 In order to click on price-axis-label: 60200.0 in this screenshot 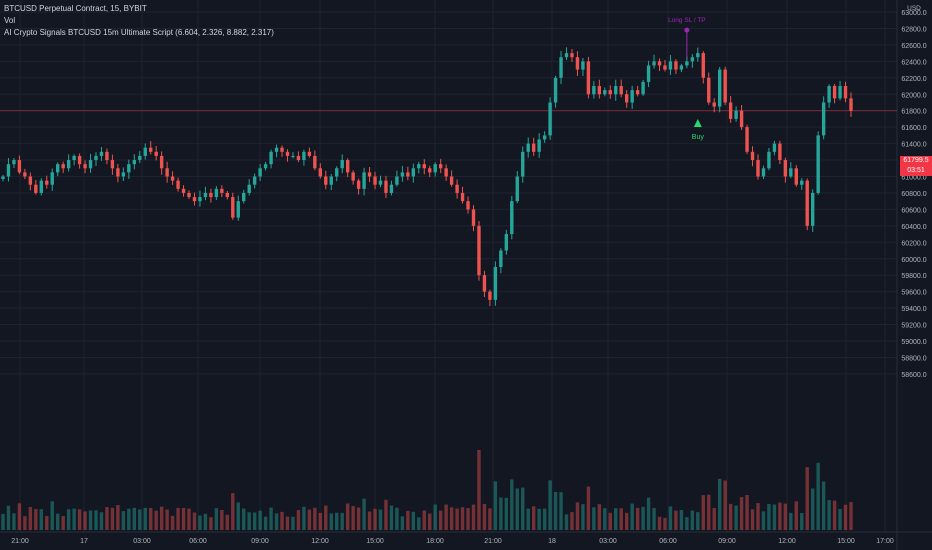, I will do `click(913, 243)`.